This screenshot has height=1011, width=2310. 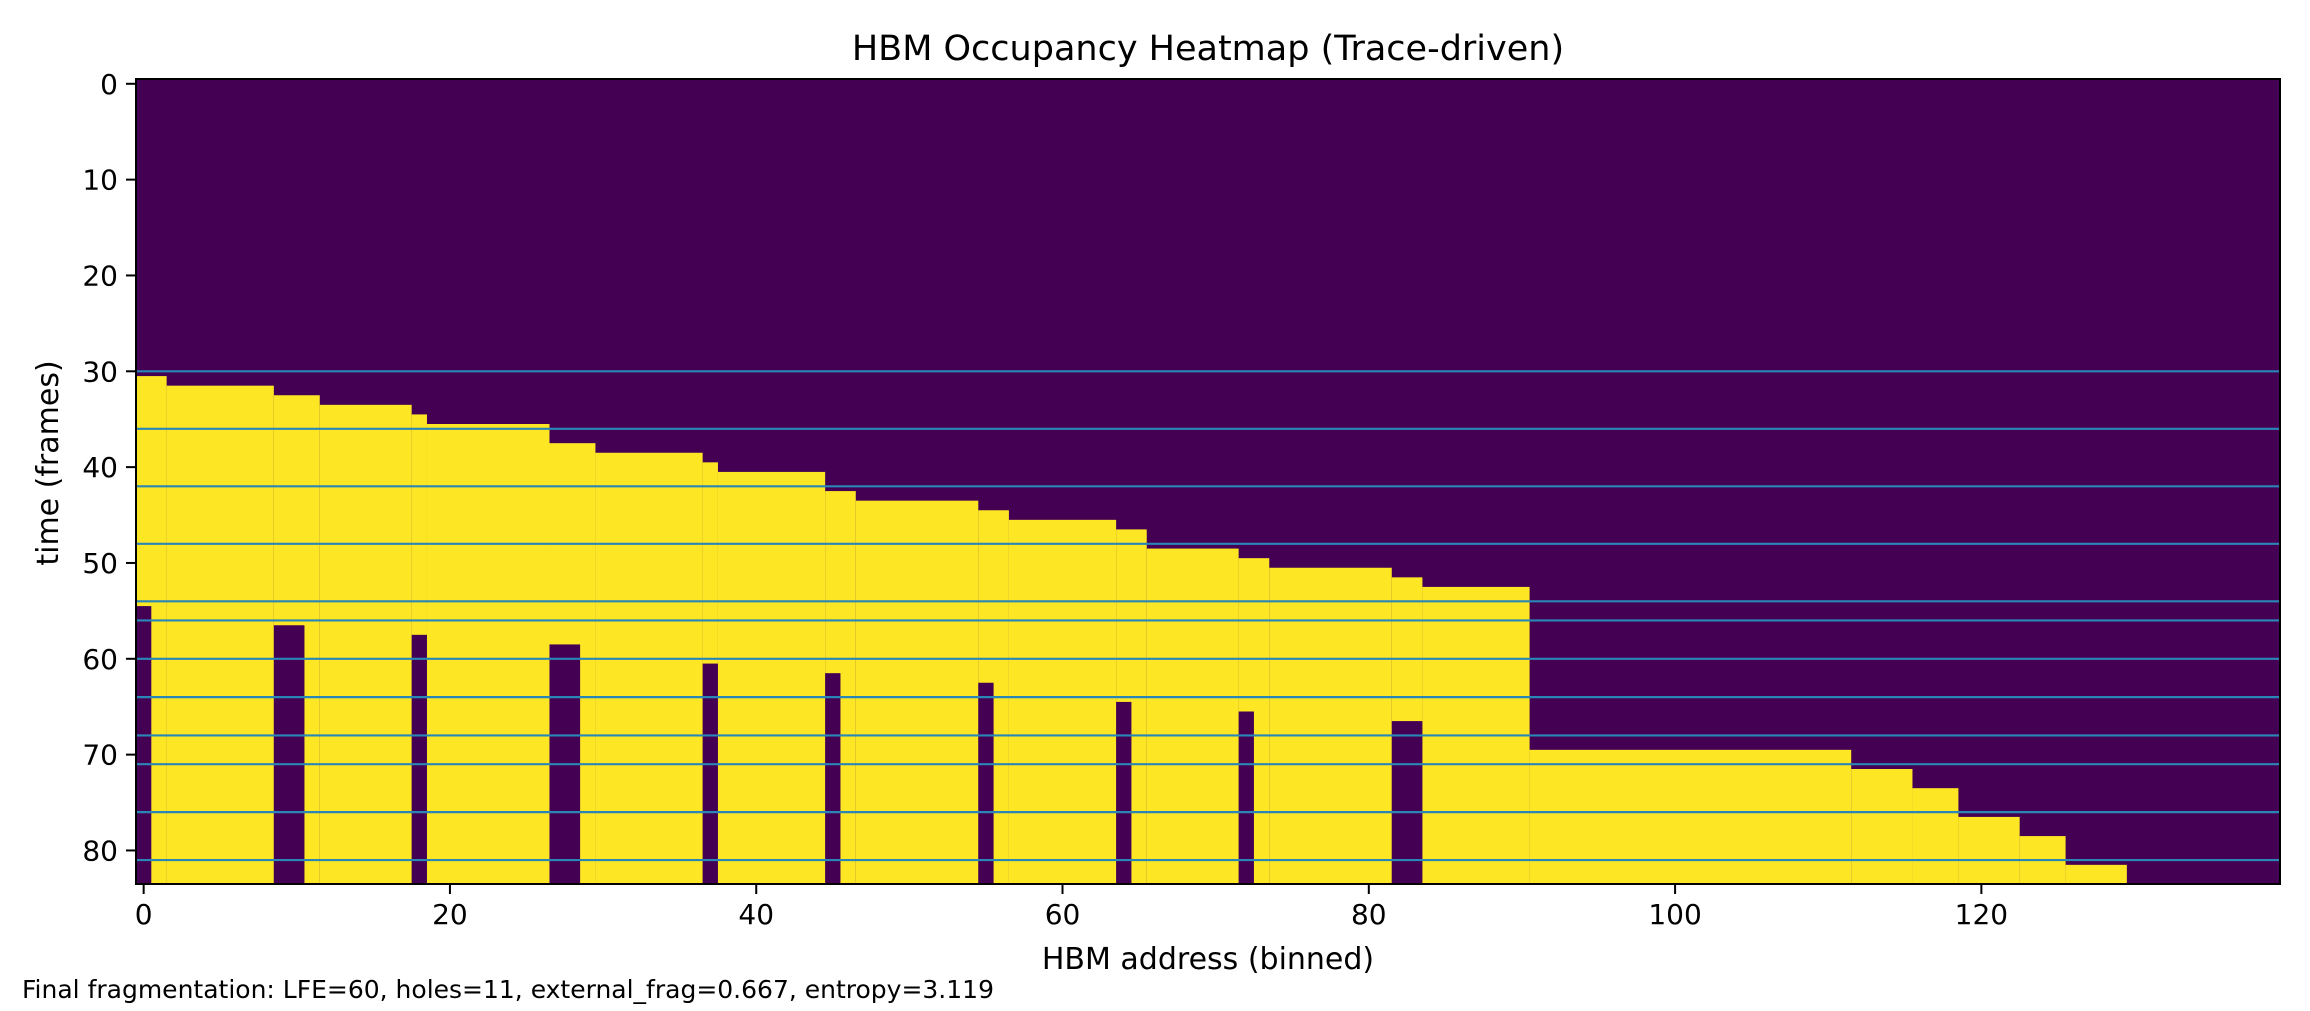 What do you see at coordinates (100, 563) in the screenshot?
I see `y-tick-label: 50` at bounding box center [100, 563].